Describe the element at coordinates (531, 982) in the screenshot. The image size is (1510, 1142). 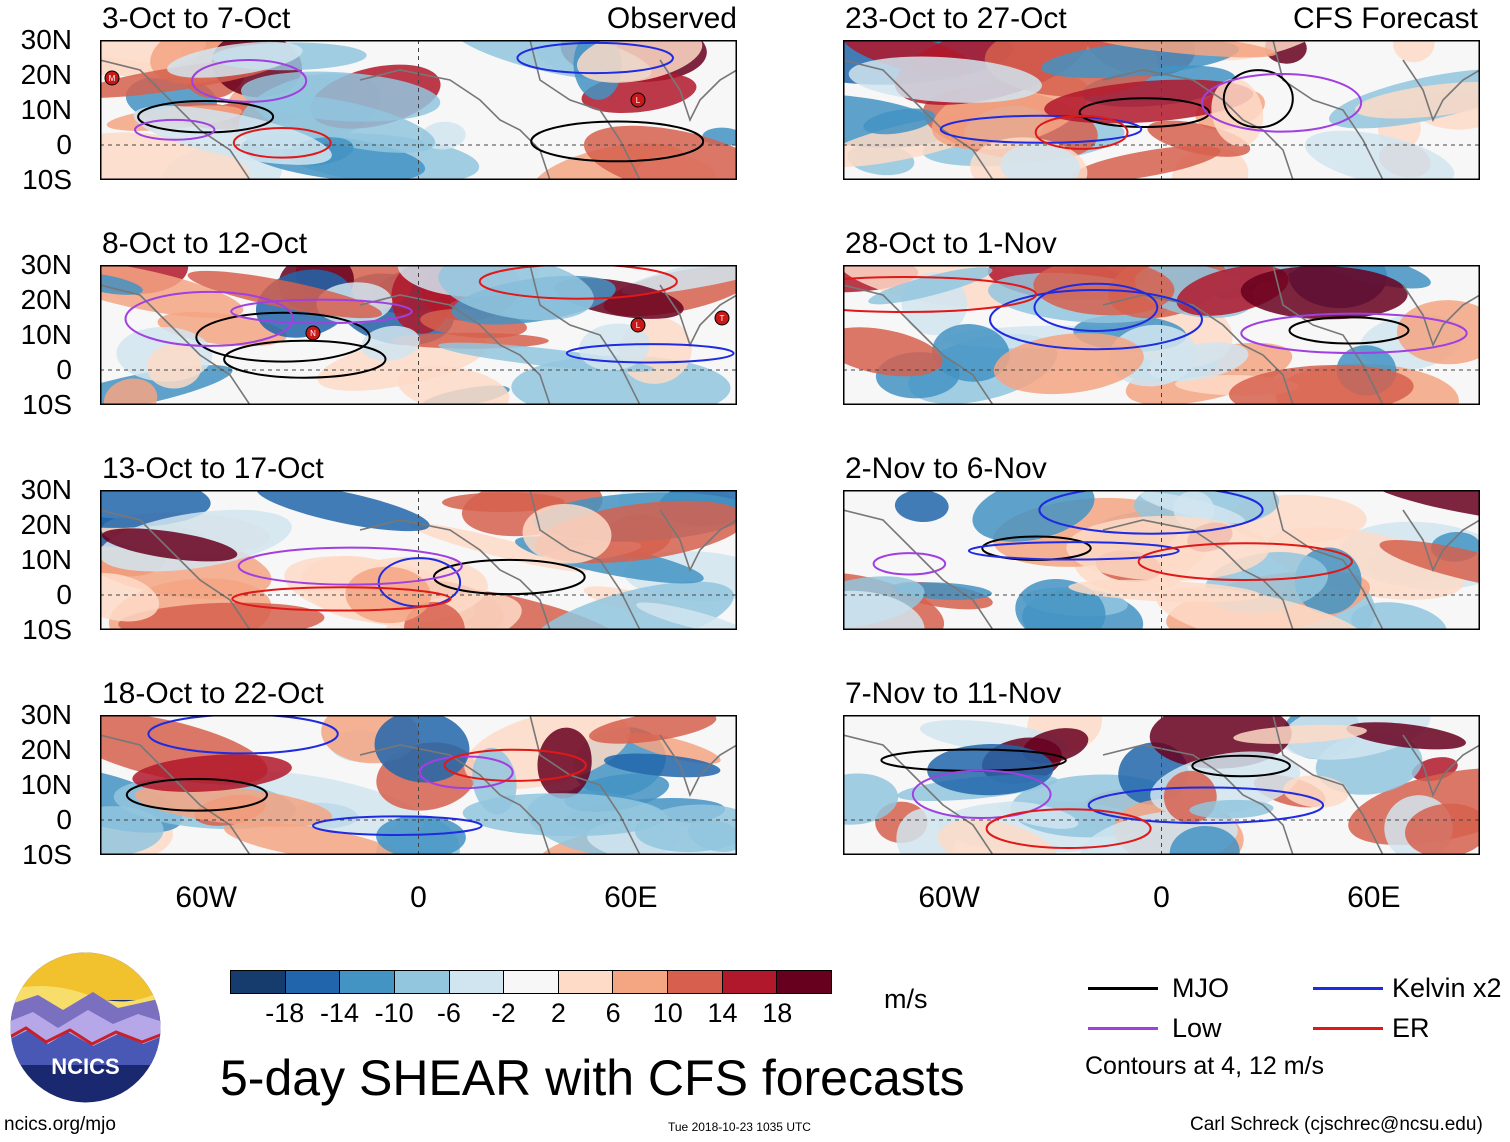
I see `colorbar` at that location.